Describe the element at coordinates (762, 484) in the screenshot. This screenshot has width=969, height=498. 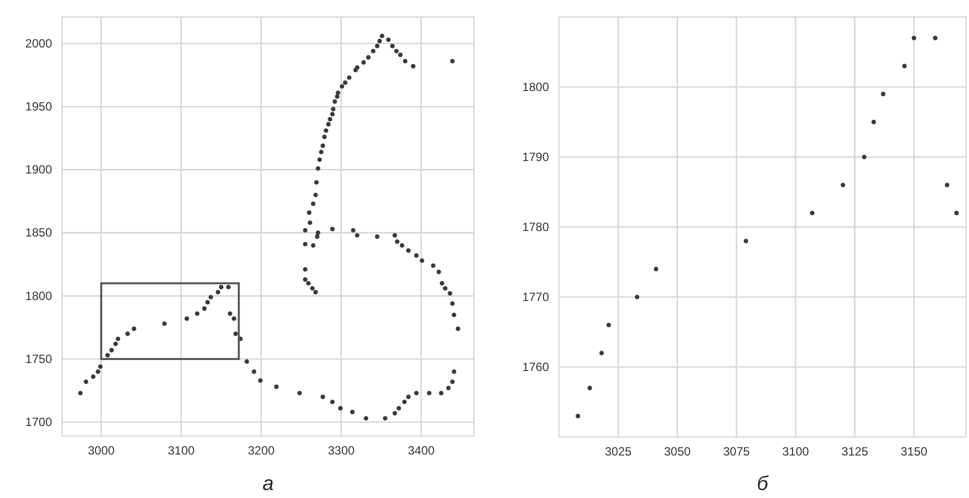
I see `text: б` at that location.